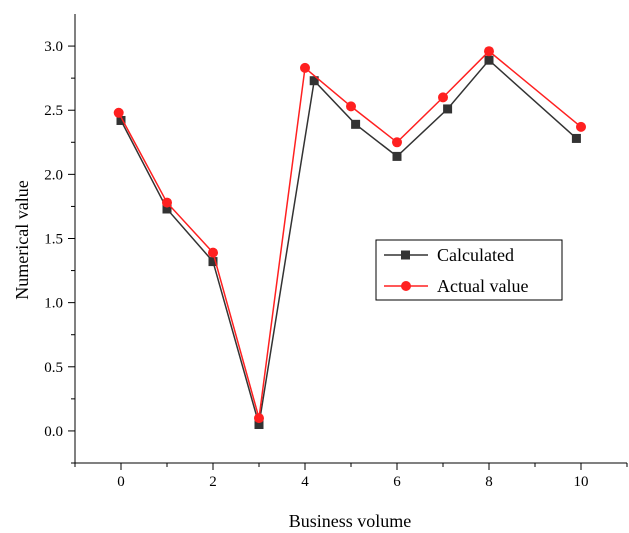 The image size is (629, 533). I want to click on legend-label-calculated: Calculated, so click(475, 255).